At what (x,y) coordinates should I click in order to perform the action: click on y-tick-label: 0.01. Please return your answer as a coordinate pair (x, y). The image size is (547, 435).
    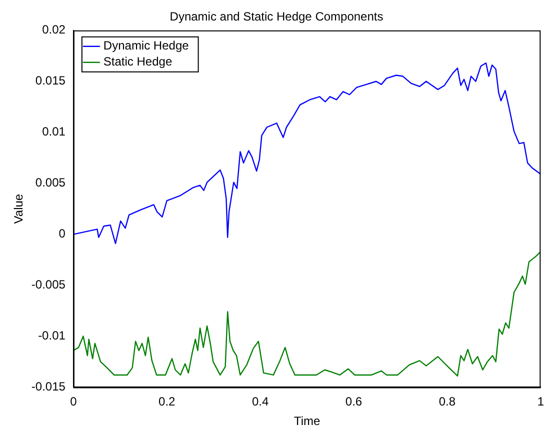
    Looking at the image, I should click on (54, 131).